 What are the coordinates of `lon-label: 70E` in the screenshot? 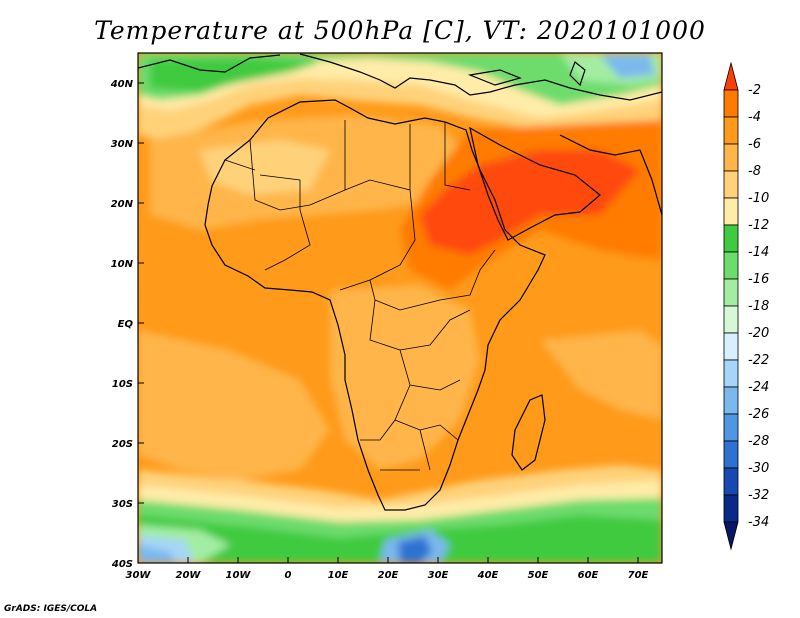 It's located at (638, 575).